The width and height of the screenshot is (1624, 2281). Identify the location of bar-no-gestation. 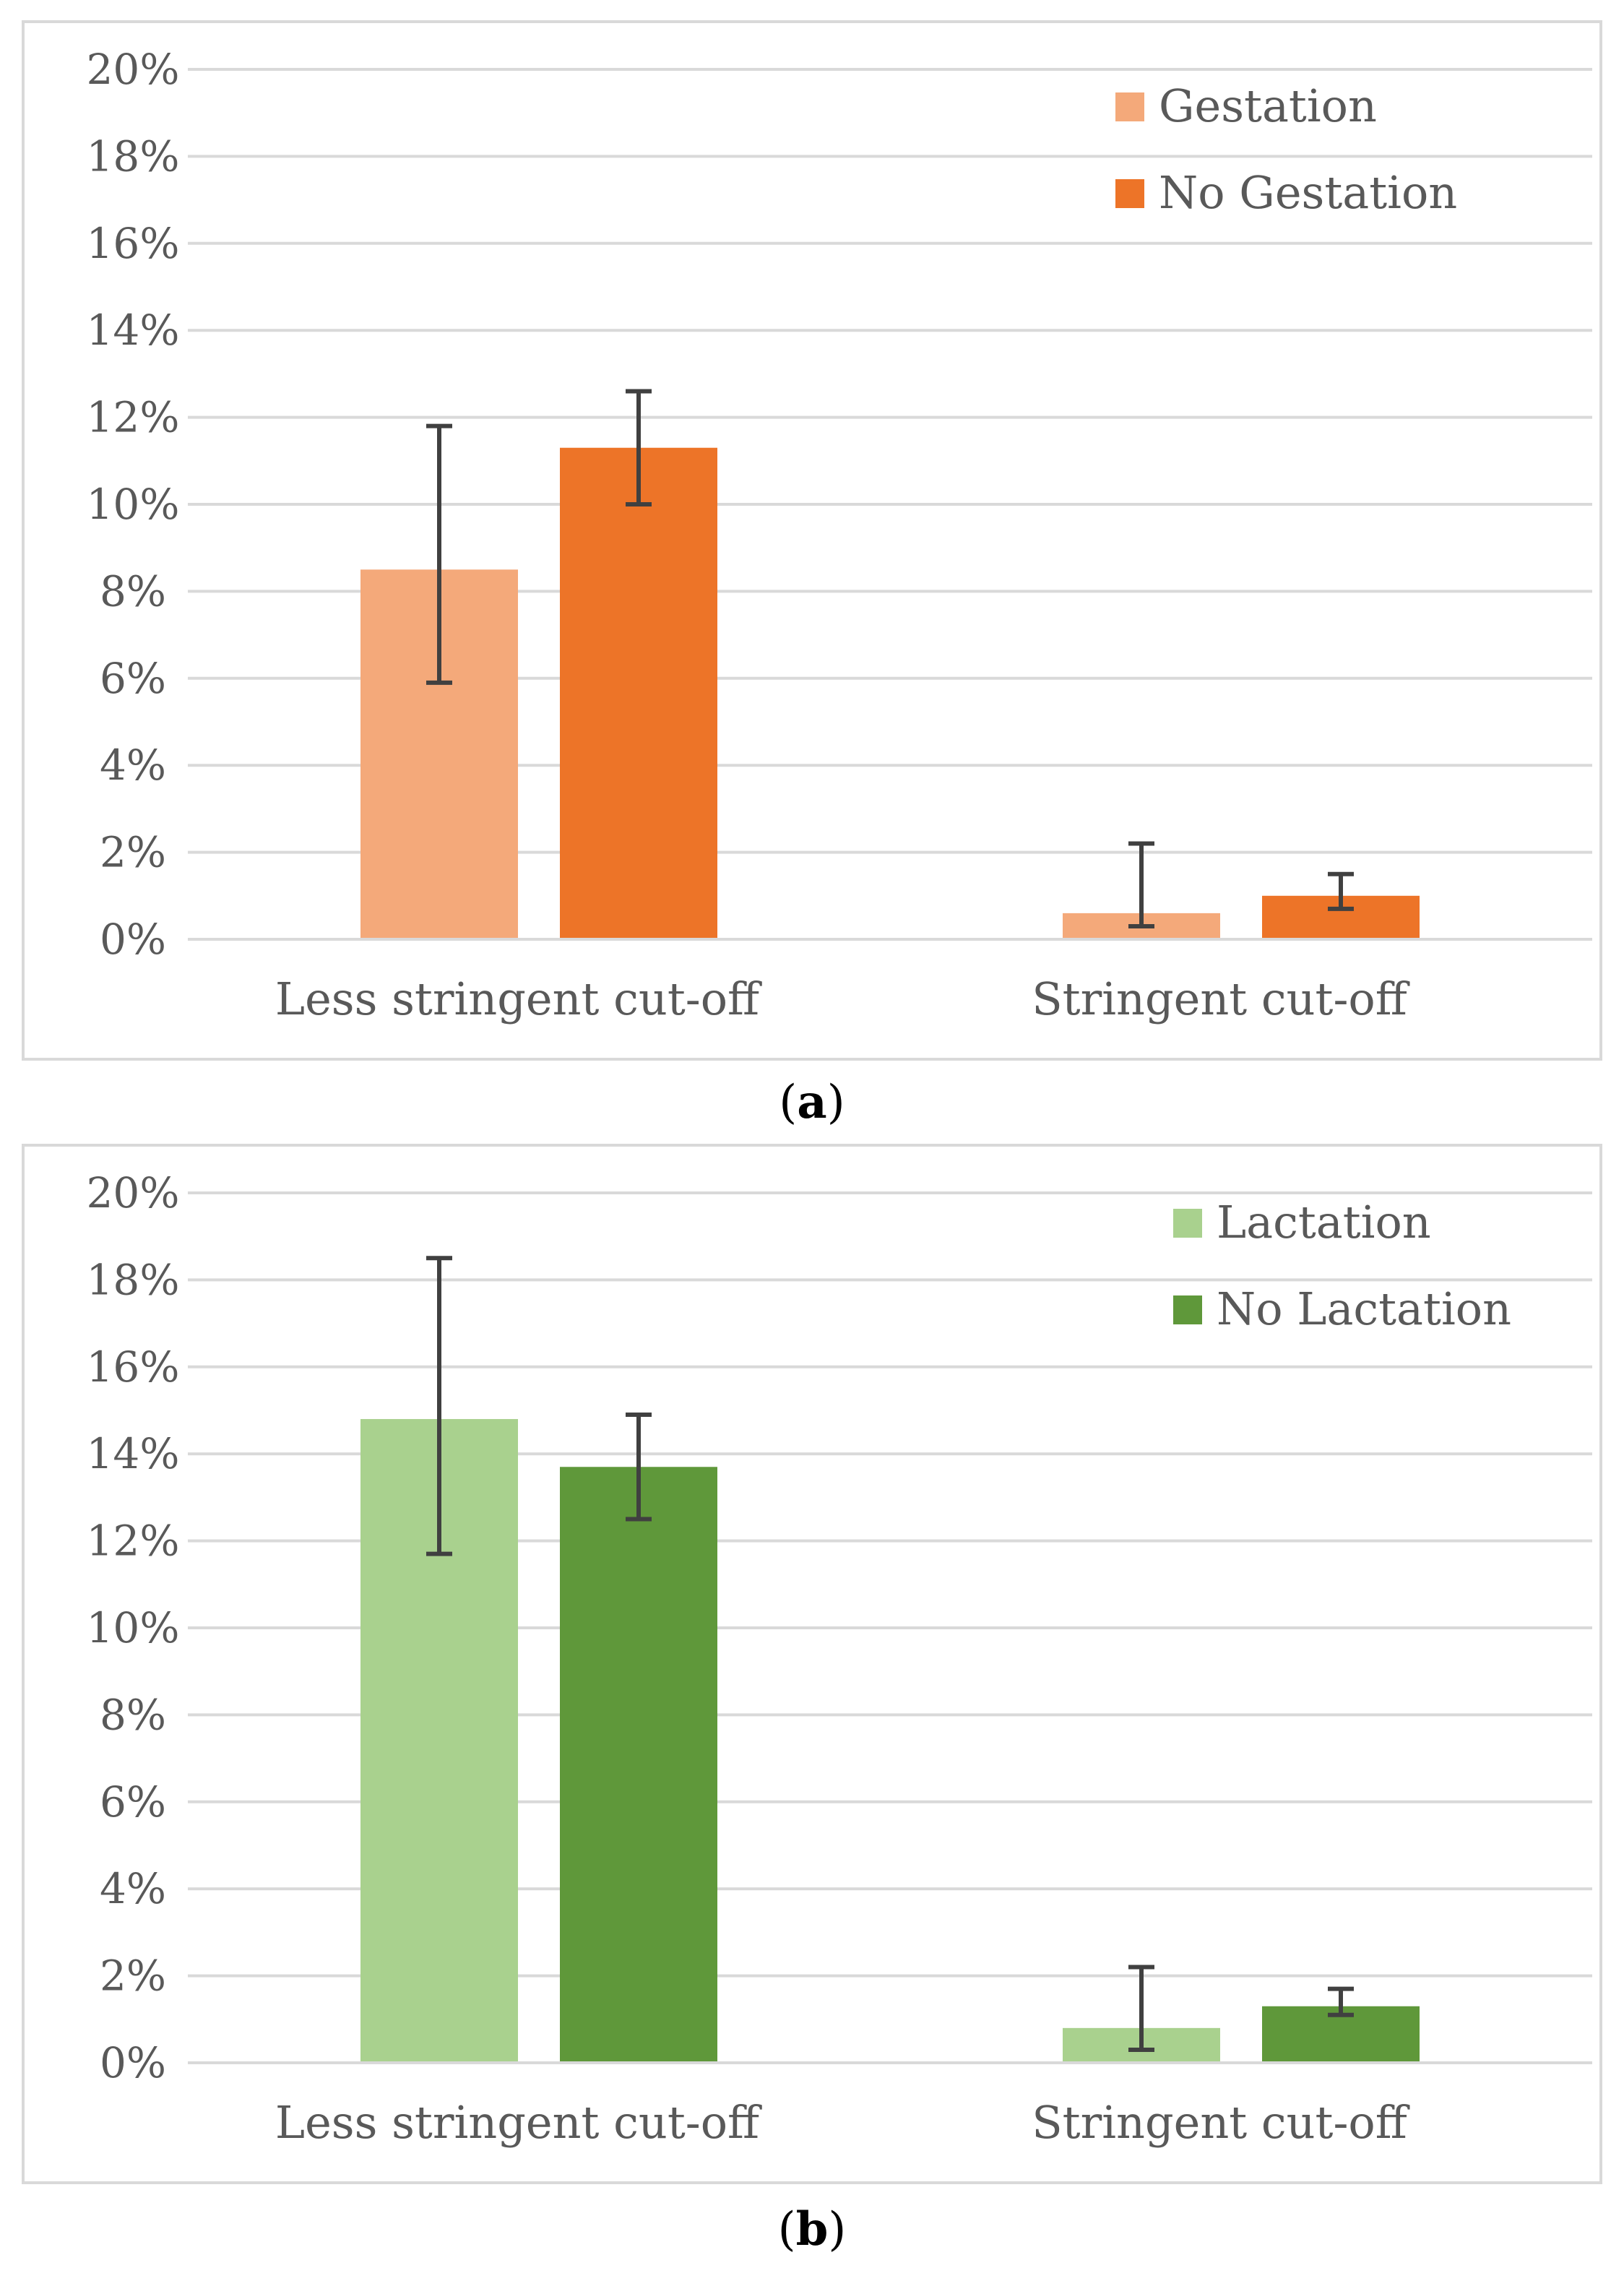
(638, 693).